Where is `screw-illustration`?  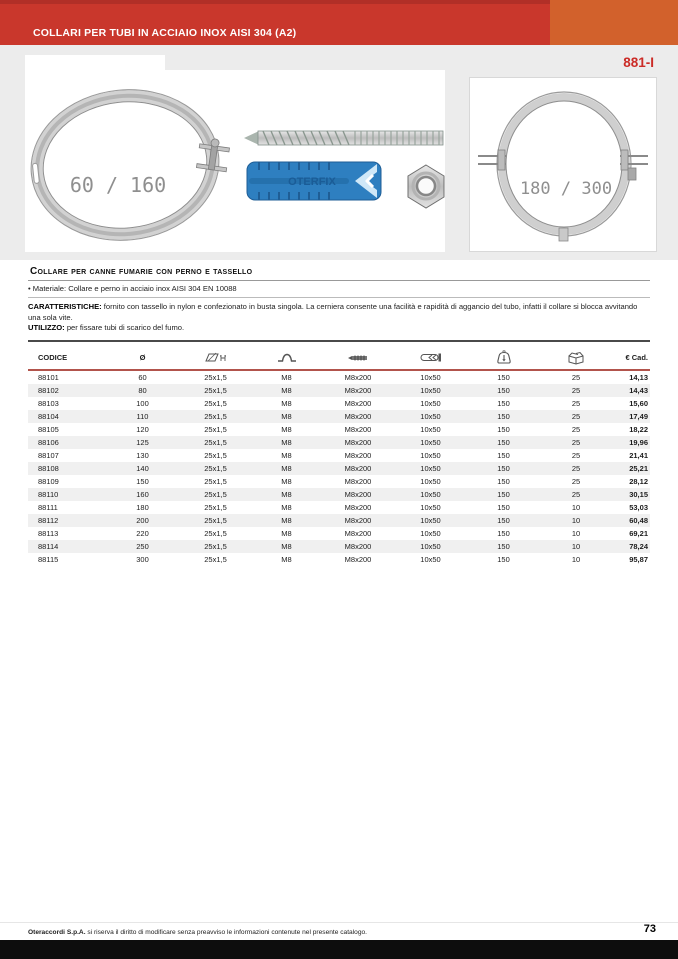
screw-illustration is located at coordinates (344, 138).